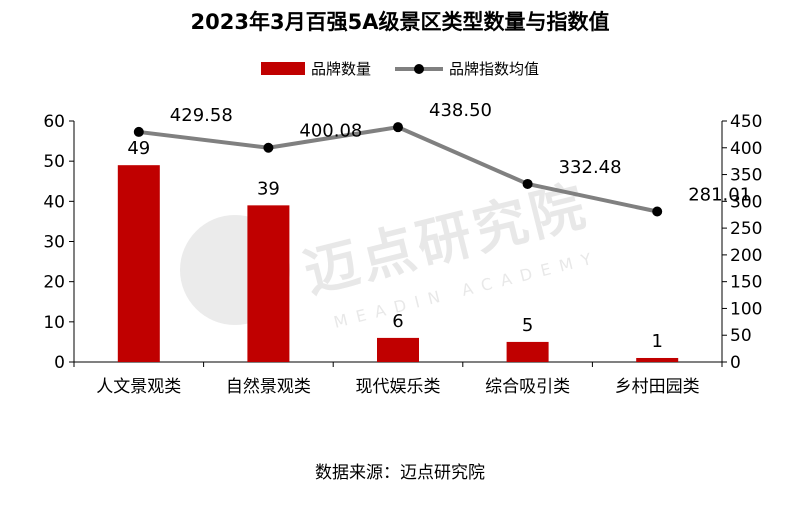 This screenshot has width=800, height=513. Describe the element at coordinates (54, 283) in the screenshot. I see `y-left-tick-label: 20` at that location.